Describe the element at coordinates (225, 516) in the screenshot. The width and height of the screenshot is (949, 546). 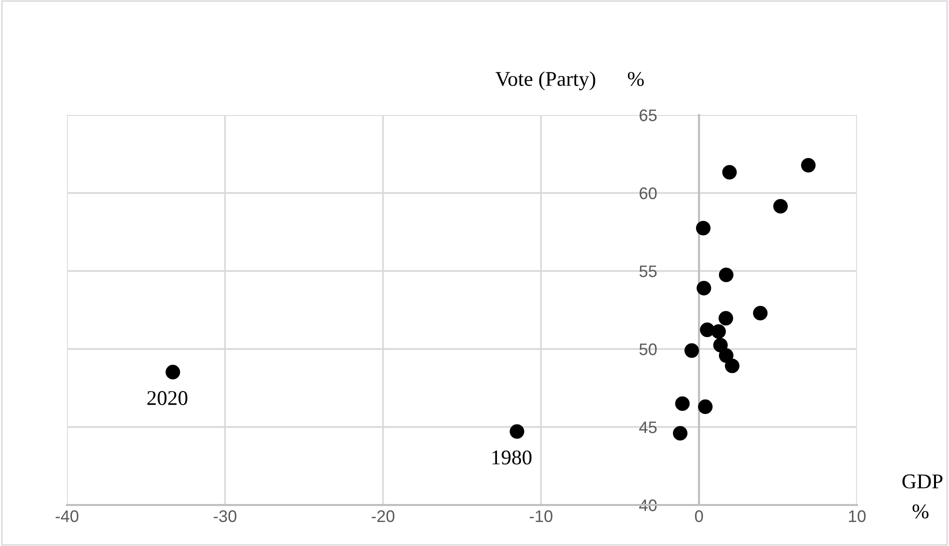
I see `x-tick-label: -30` at that location.